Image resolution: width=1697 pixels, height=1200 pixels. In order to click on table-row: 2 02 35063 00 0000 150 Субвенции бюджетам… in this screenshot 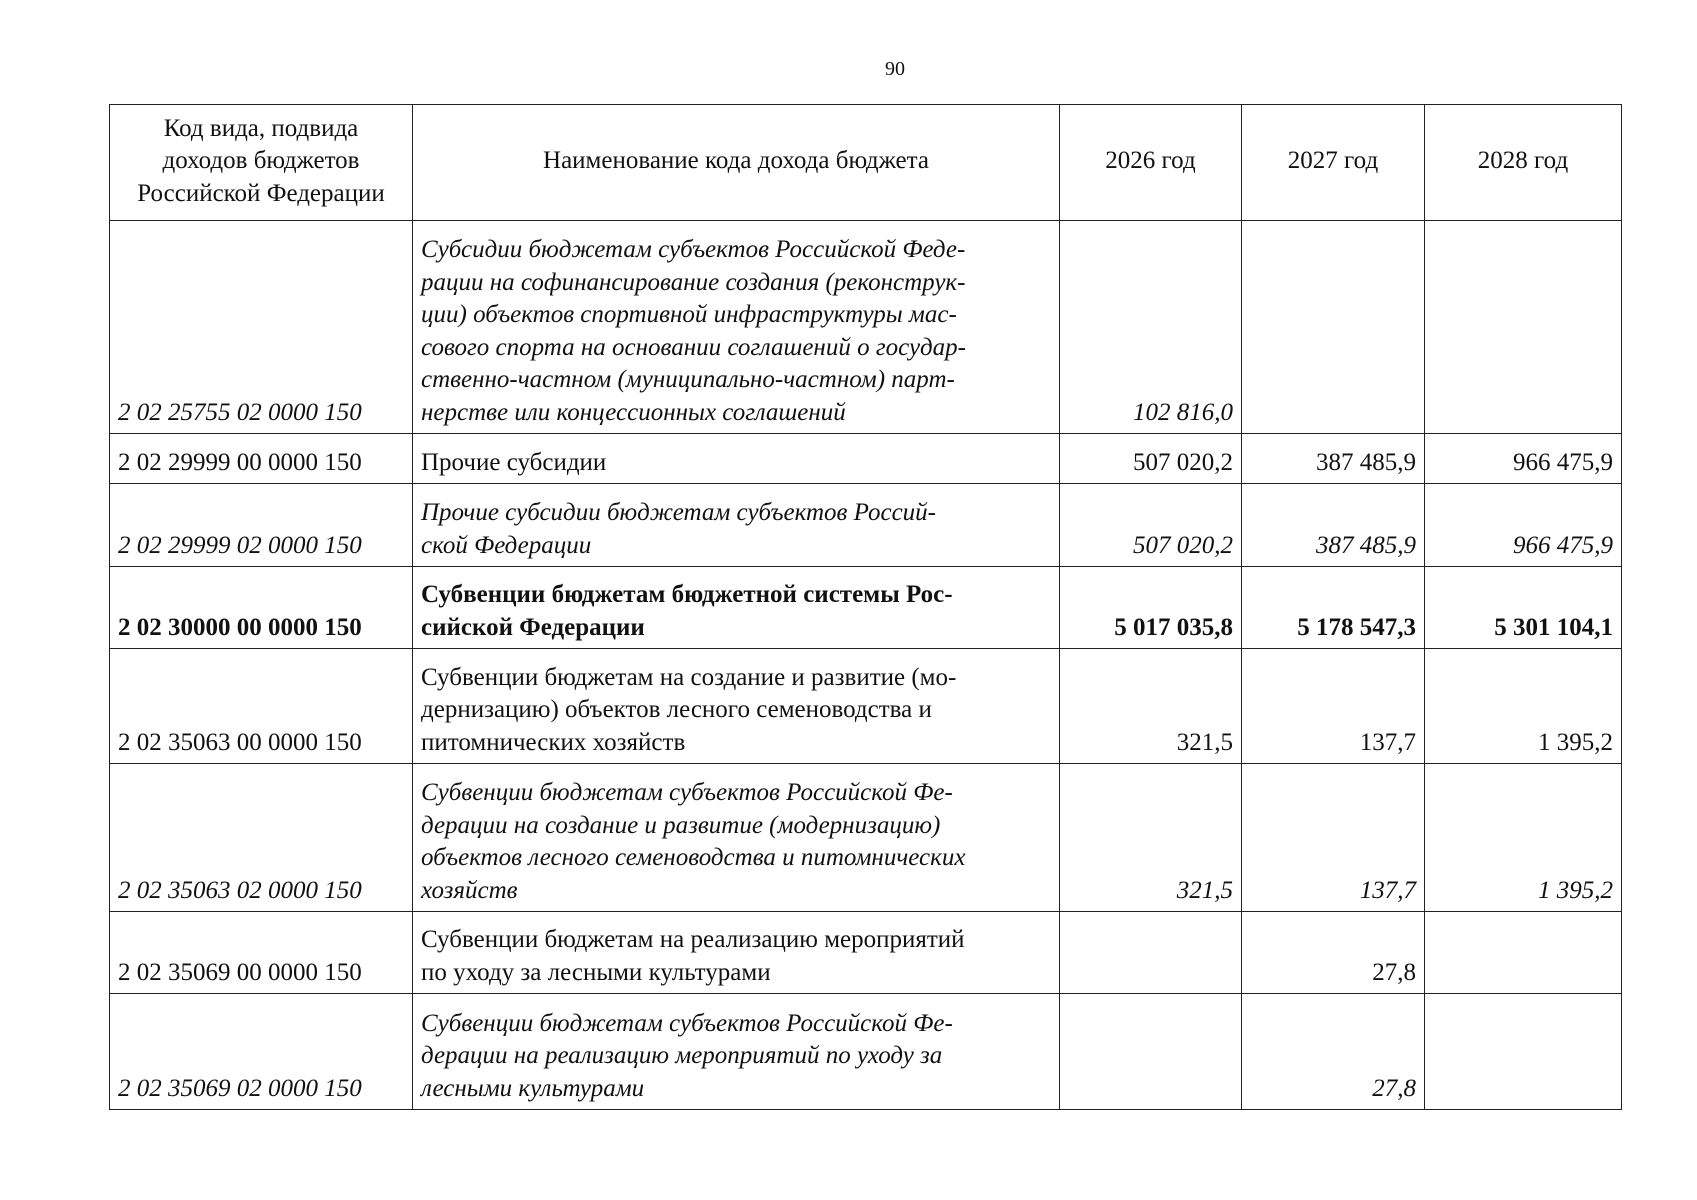, I will do `click(865, 706)`.